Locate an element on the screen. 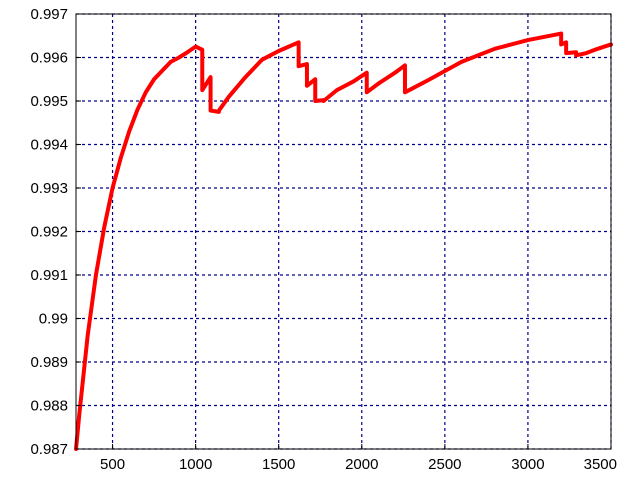  y-tick-label: 0.992 is located at coordinates (49, 232).